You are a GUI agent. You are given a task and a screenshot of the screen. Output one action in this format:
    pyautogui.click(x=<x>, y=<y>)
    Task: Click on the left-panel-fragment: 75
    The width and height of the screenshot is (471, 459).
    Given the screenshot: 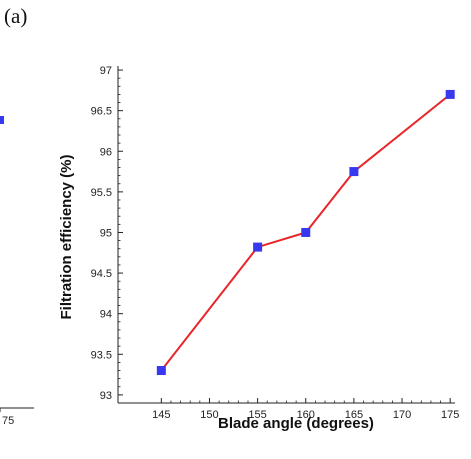 What is the action you would take?
    pyautogui.click(x=17, y=271)
    